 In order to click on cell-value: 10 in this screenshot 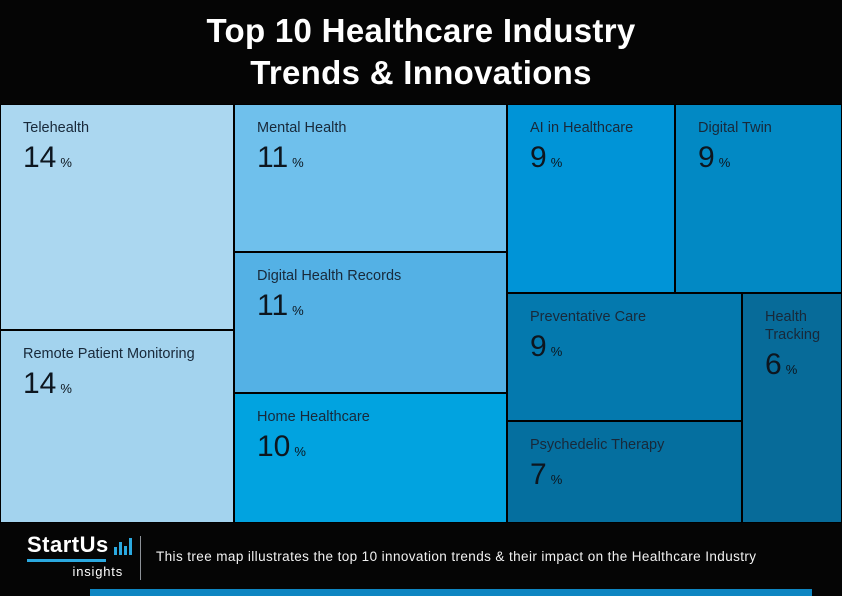, I will do `click(274, 446)`.